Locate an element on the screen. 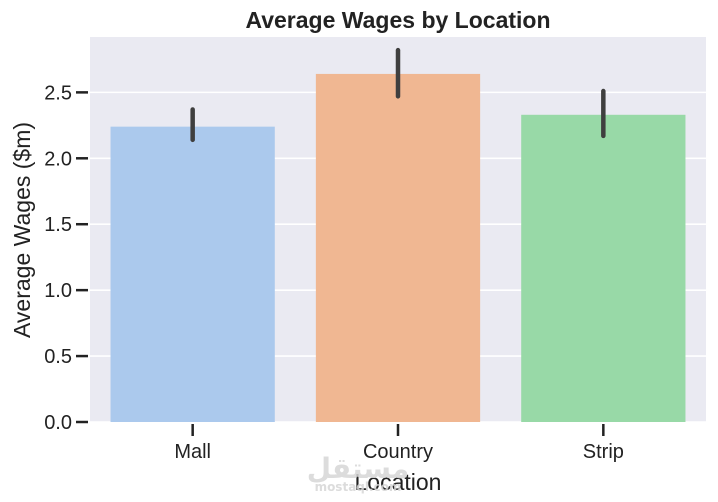  x-axis-label: Location is located at coordinates (398, 482).